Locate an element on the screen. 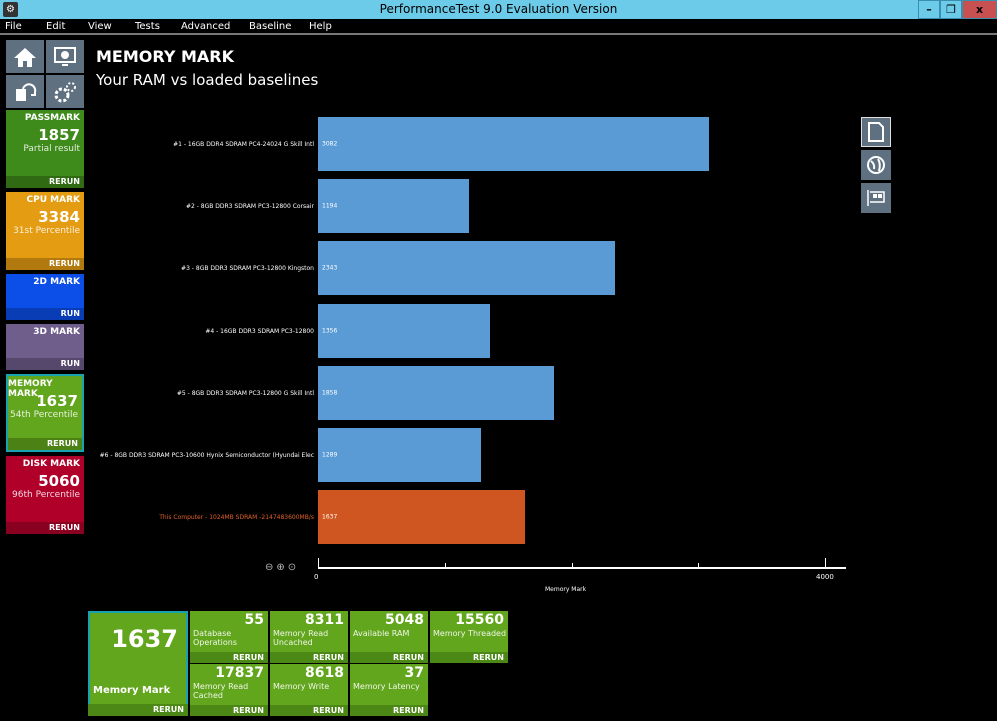 This screenshot has height=721, width=997. test-tile-memory-latency: 37 Memory Latency RERUN is located at coordinates (389, 690).